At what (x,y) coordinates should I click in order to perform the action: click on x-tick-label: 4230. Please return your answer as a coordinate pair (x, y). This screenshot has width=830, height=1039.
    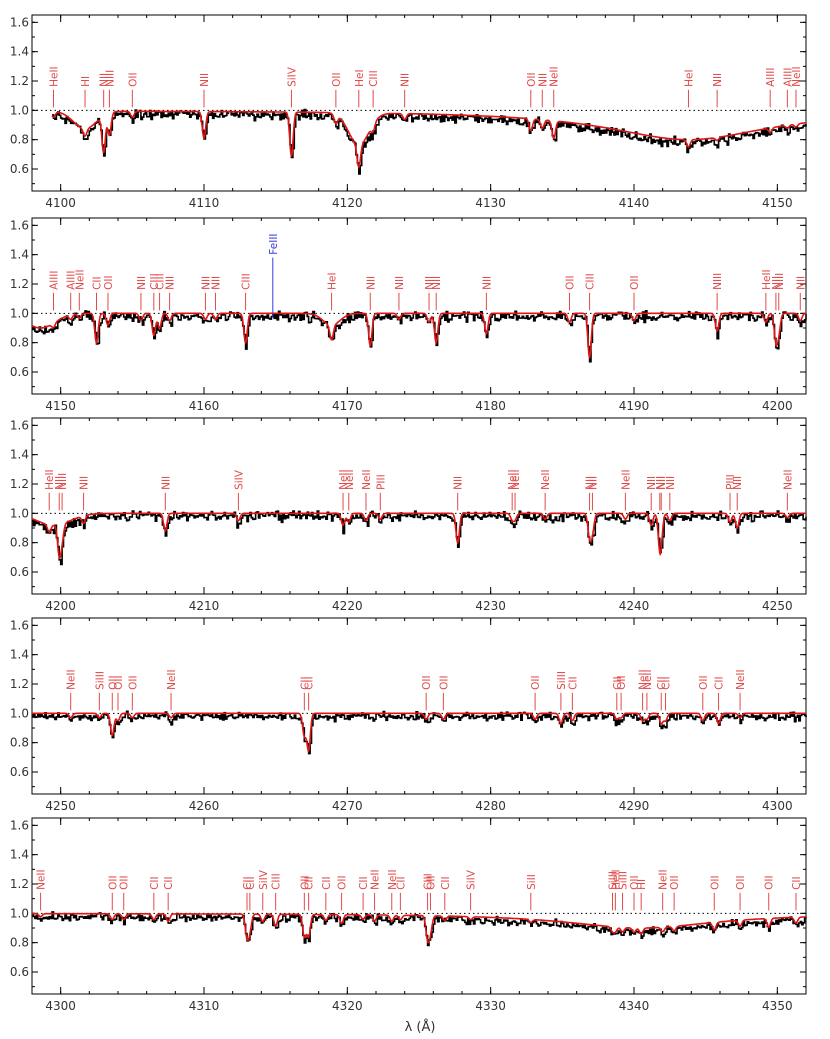
    Looking at the image, I should click on (490, 606).